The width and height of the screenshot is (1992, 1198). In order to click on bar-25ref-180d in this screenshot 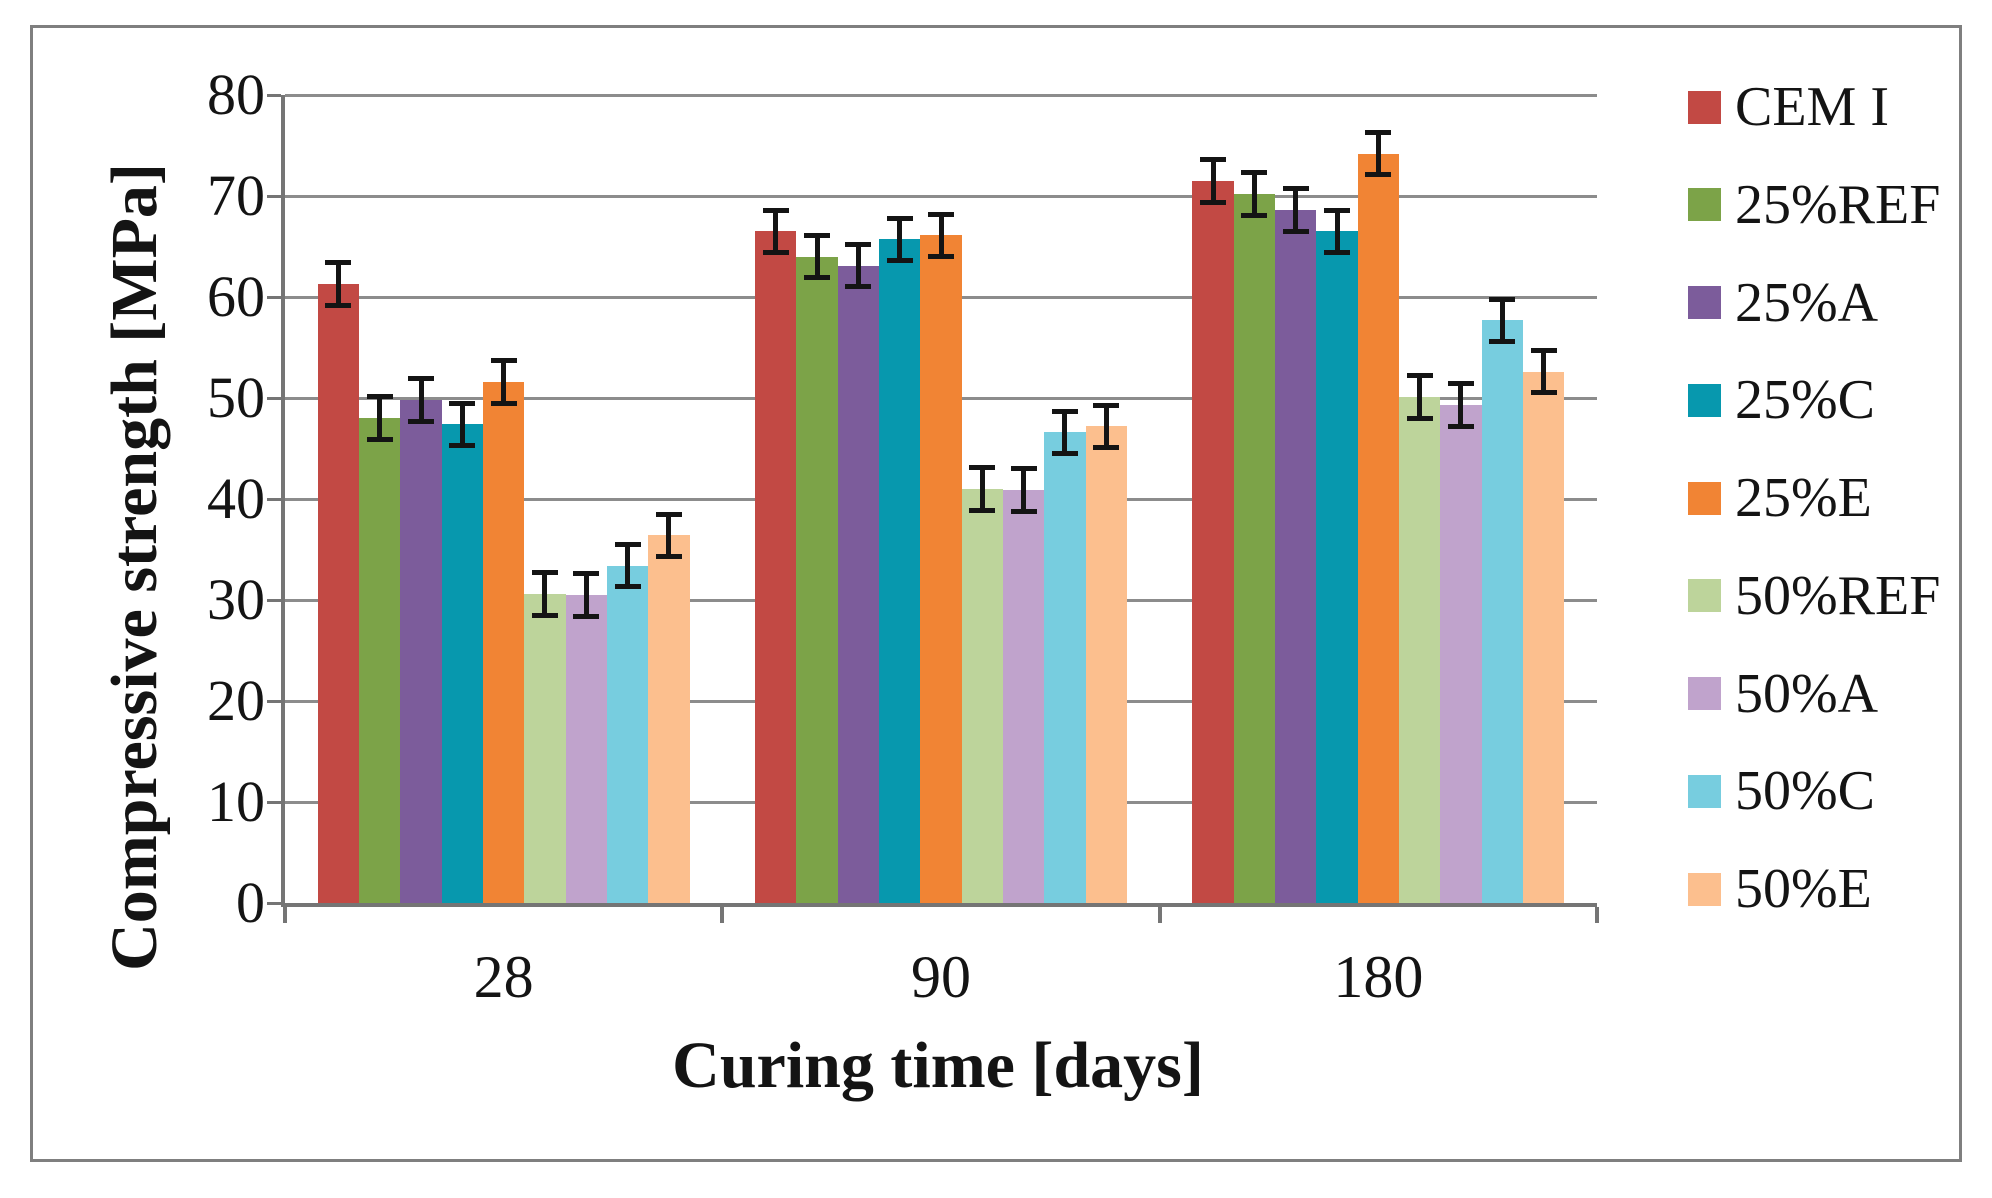, I will do `click(1254, 548)`.